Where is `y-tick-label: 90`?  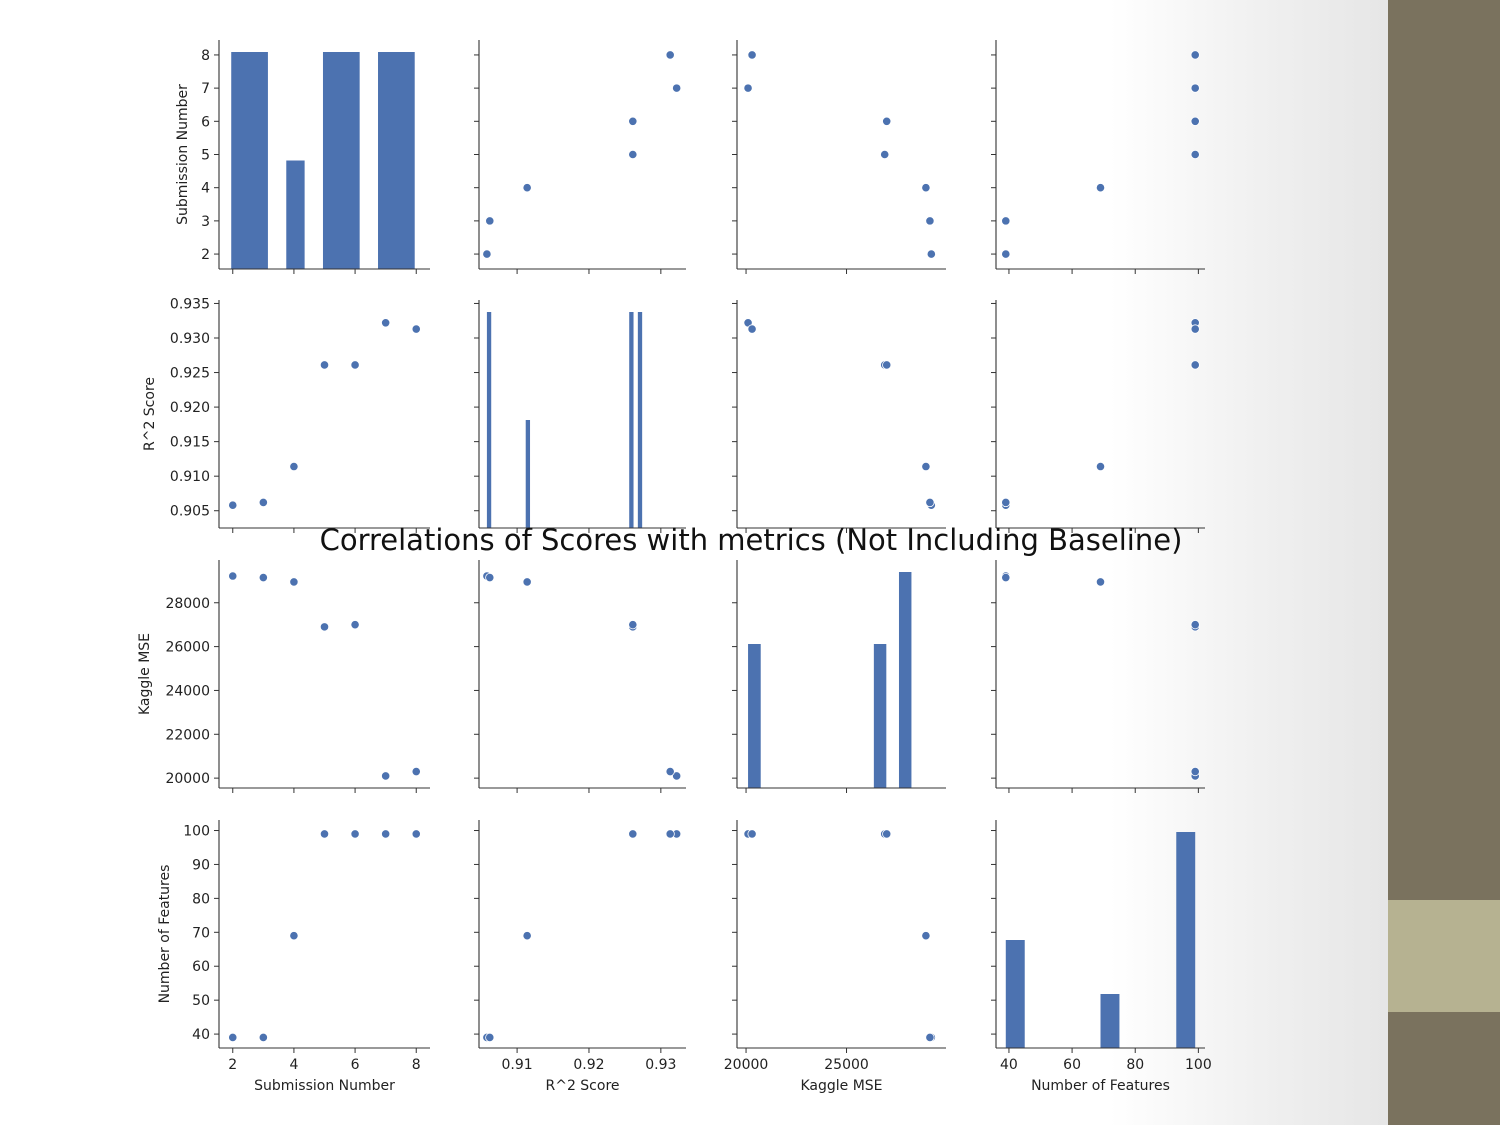 y-tick-label: 90 is located at coordinates (201, 865).